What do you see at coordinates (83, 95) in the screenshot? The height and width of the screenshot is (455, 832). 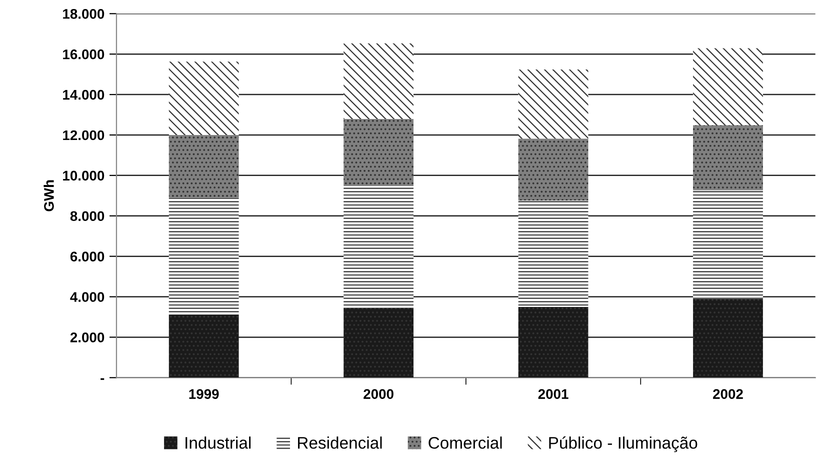 I see `y-tick-label: 14.000` at bounding box center [83, 95].